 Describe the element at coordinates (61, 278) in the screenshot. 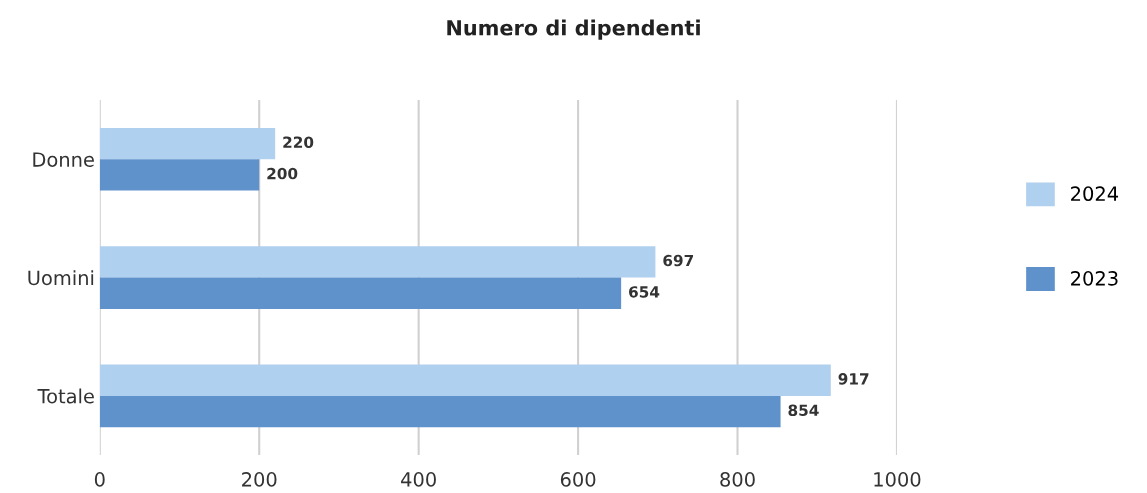

I see `y-tick-label: Uomini` at that location.